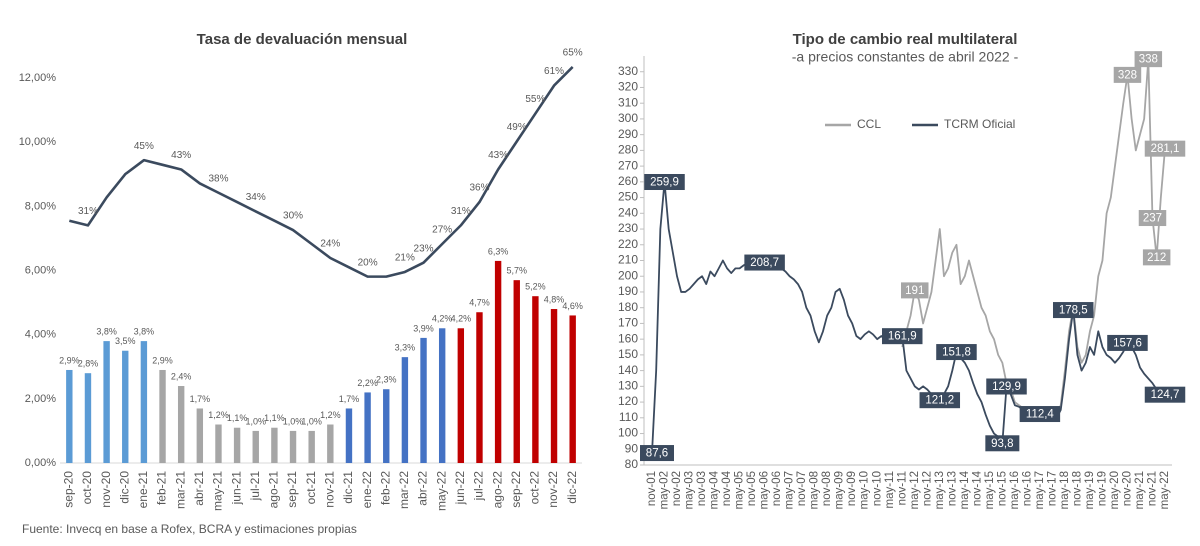 The width and height of the screenshot is (1200, 546). What do you see at coordinates (1165, 490) in the screenshot?
I see `x-tick-label: may-22` at bounding box center [1165, 490].